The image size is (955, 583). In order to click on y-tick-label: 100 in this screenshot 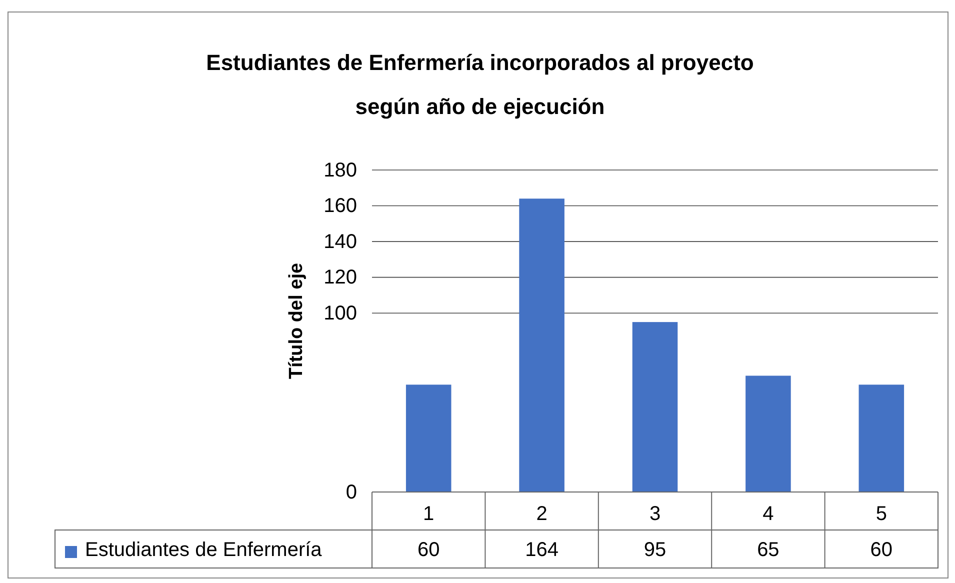, I will do `click(340, 313)`.